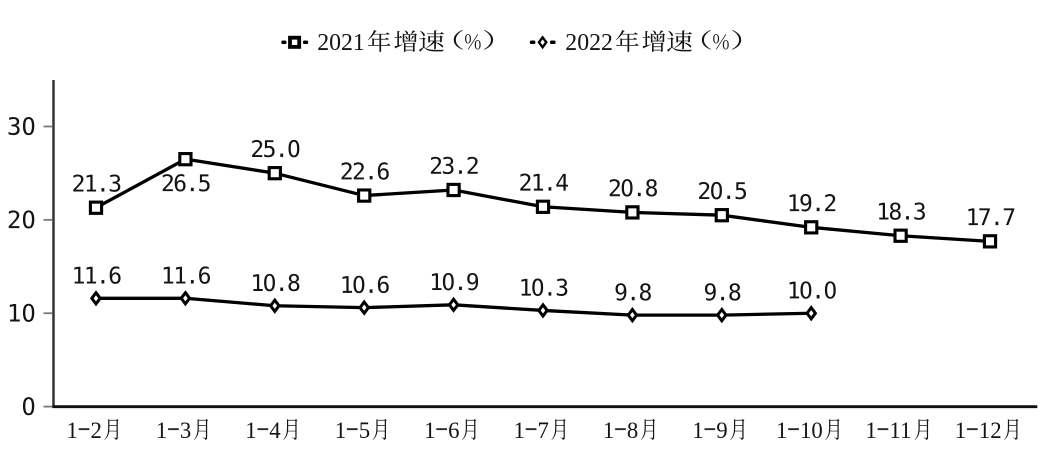 The image size is (1040, 453). Describe the element at coordinates (632, 430) in the screenshot. I see `svg-text: 8` at that location.